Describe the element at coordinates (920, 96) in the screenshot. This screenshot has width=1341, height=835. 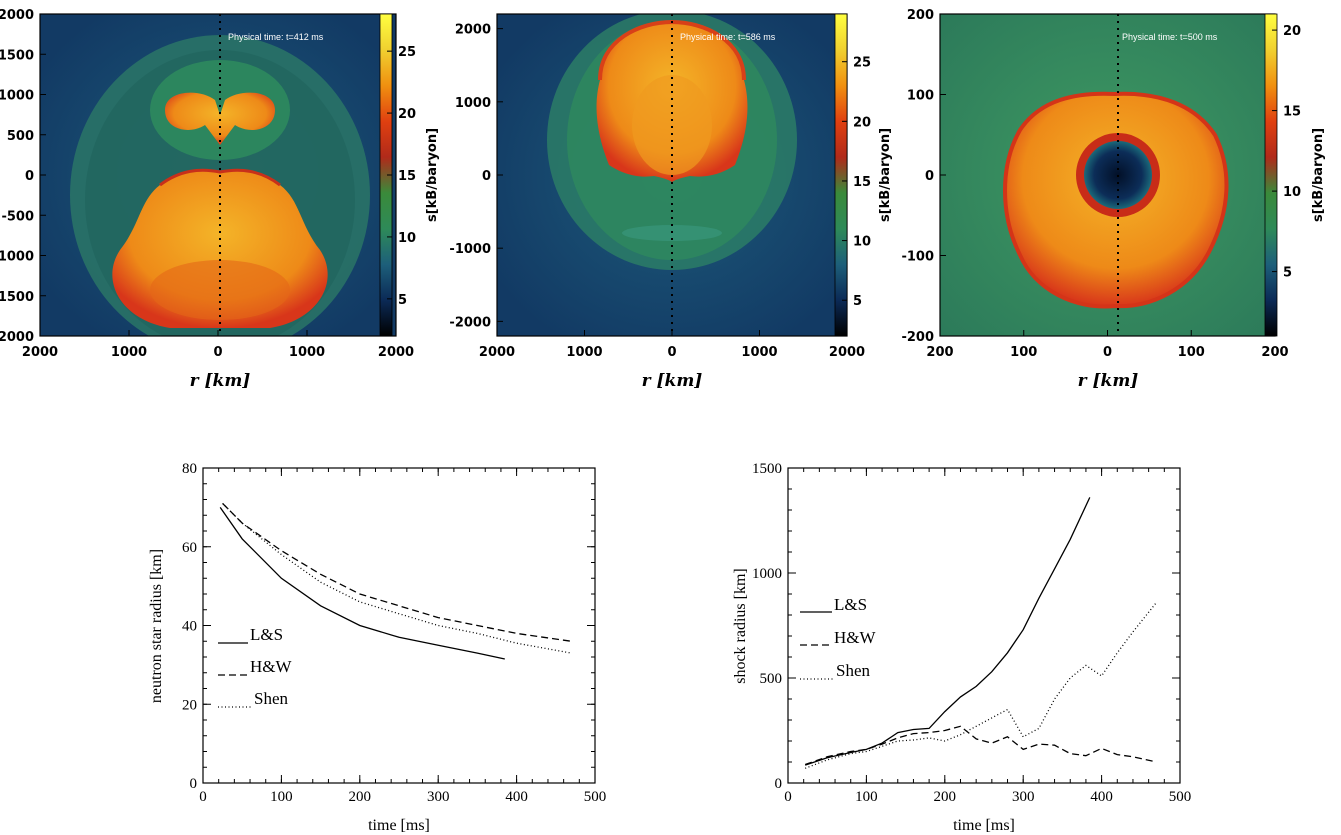
I see `y-tick-label: 100` at that location.